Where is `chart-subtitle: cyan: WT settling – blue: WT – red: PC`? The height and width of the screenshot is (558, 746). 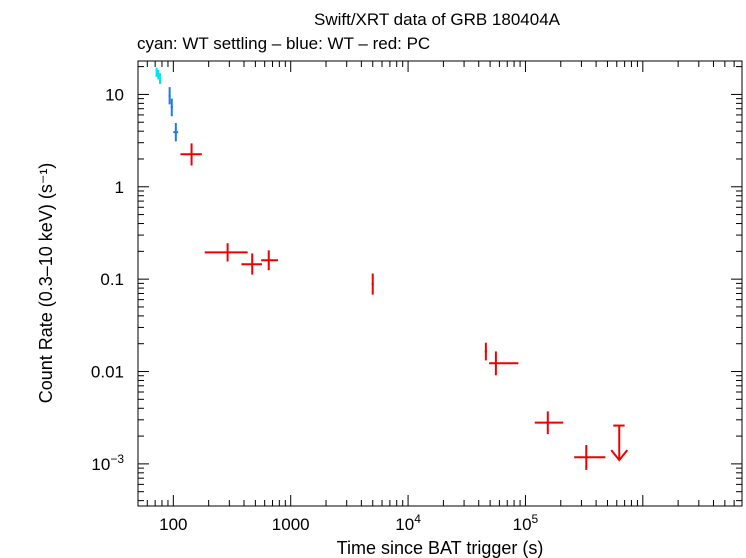
chart-subtitle: cyan: WT settling – blue: WT – red: PC is located at coordinates (283, 43).